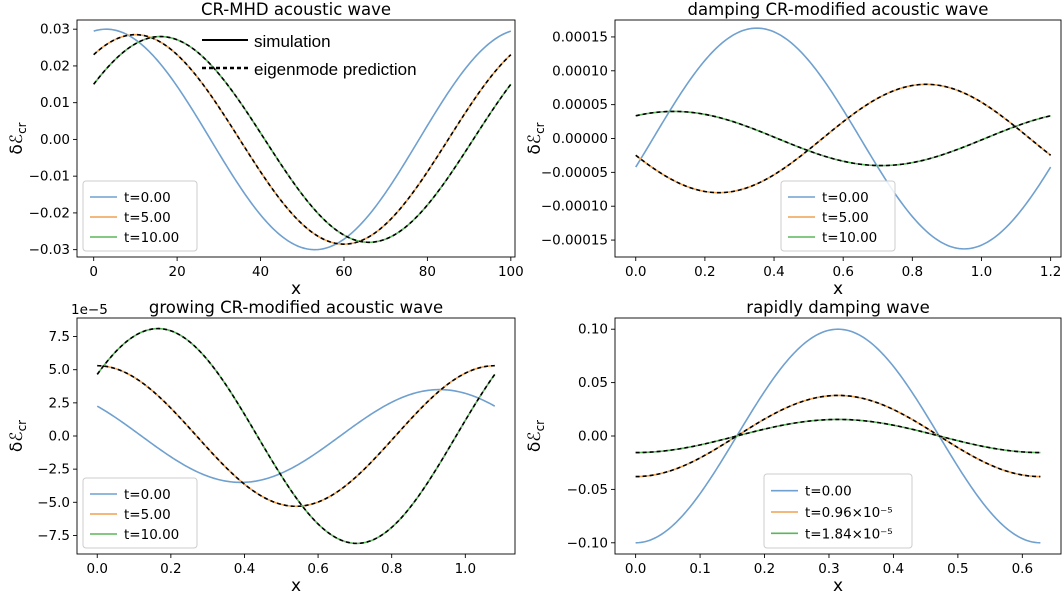 The image size is (1064, 597). Describe the element at coordinates (244, 569) in the screenshot. I see `x-tick-label: 0.4` at that location.